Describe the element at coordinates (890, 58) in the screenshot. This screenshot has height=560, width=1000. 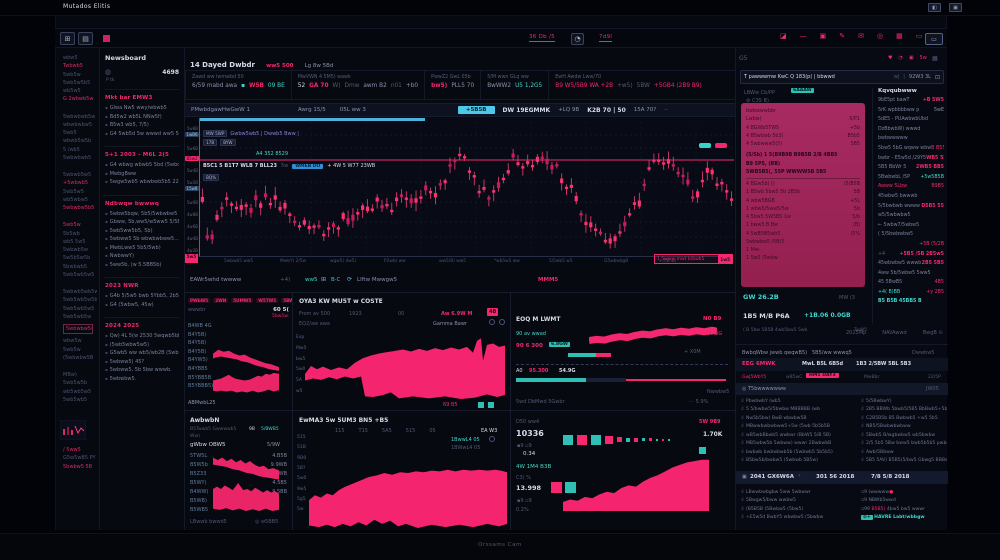
I see `favorite-icon: ♥` at that location.